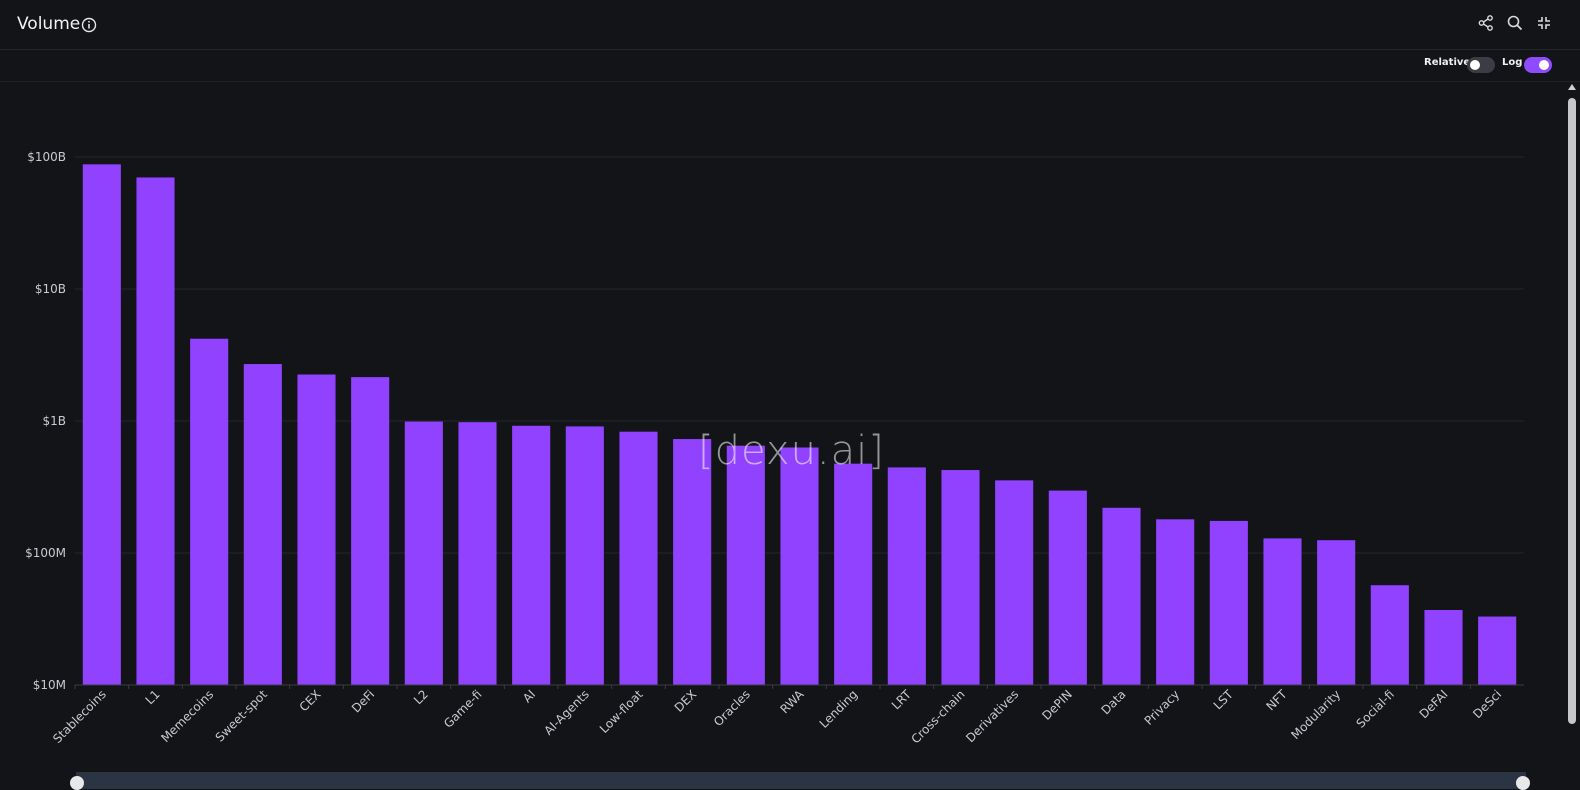 Image resolution: width=1580 pixels, height=790 pixels. Describe the element at coordinates (686, 701) in the screenshot. I see `x-tick-label: DEX` at that location.